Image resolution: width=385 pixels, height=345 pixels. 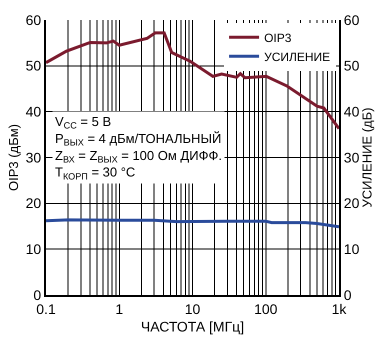 What do you see at coordinates (14, 157) in the screenshot?
I see `y-axis-title: OIP3 (дБм)` at bounding box center [14, 157].